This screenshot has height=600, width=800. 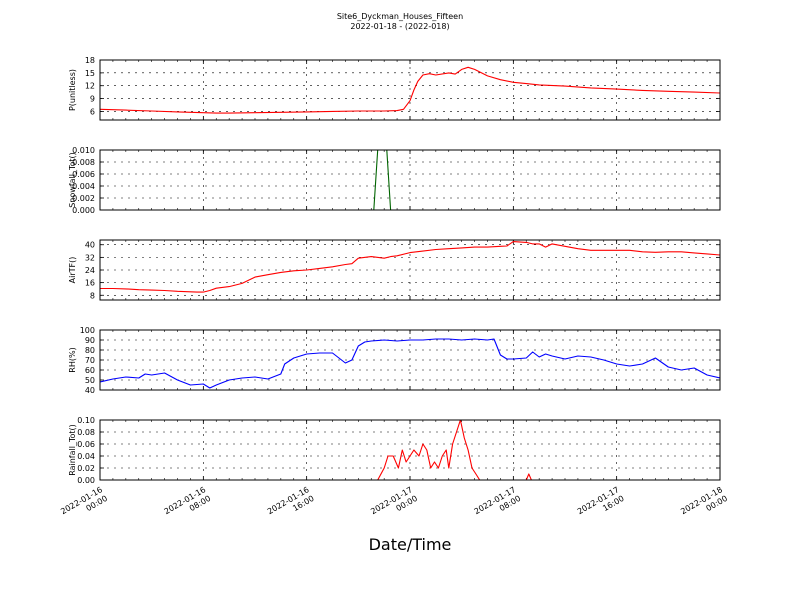 What do you see at coordinates (86, 444) in the screenshot?
I see `y-tick-label: 0.06` at bounding box center [86, 444].